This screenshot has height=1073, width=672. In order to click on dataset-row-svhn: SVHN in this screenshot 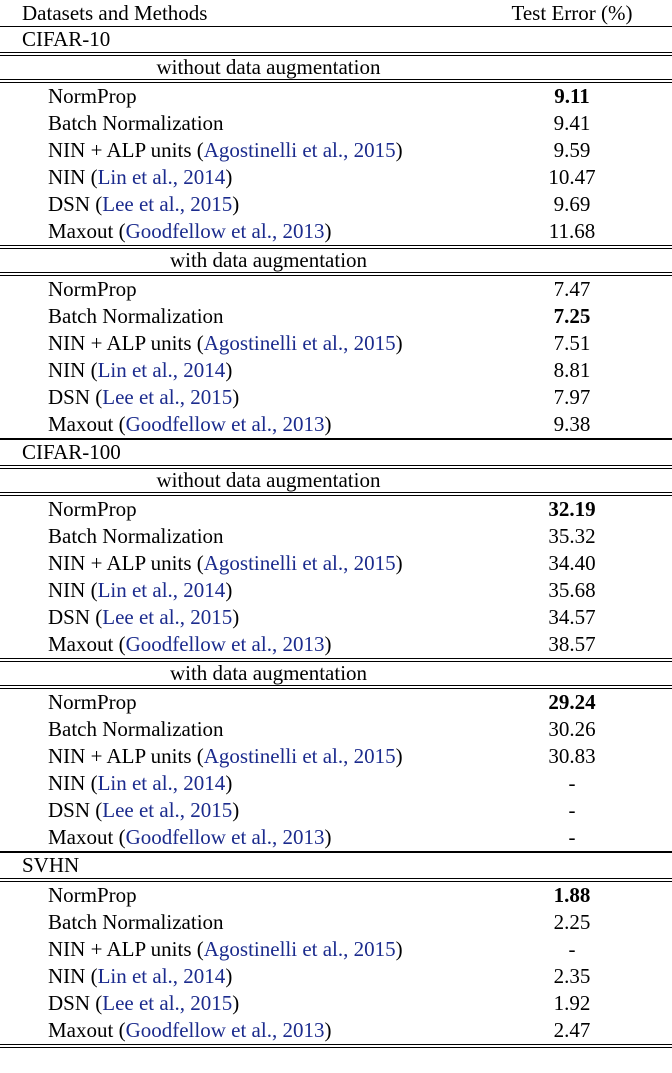, I will do `click(336, 865)`.